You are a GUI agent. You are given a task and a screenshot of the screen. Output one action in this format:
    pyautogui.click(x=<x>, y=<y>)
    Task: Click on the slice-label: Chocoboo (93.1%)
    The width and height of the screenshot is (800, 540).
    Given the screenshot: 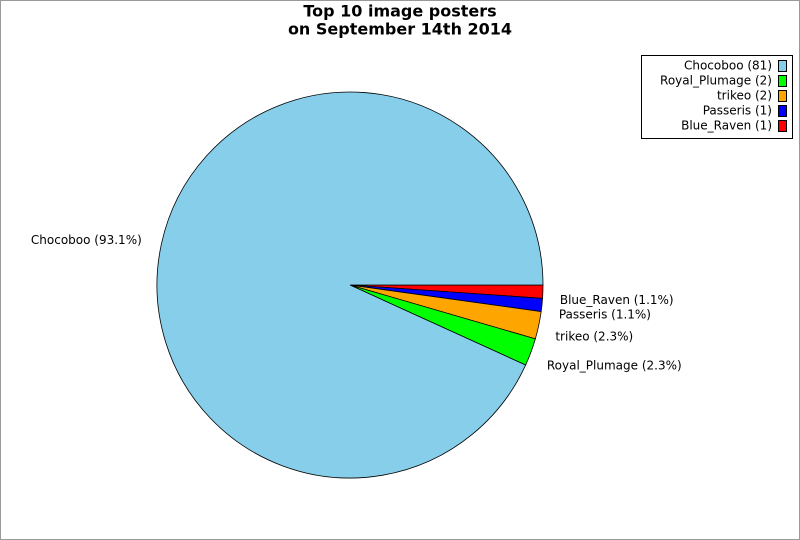 What is the action you would take?
    pyautogui.click(x=86, y=240)
    